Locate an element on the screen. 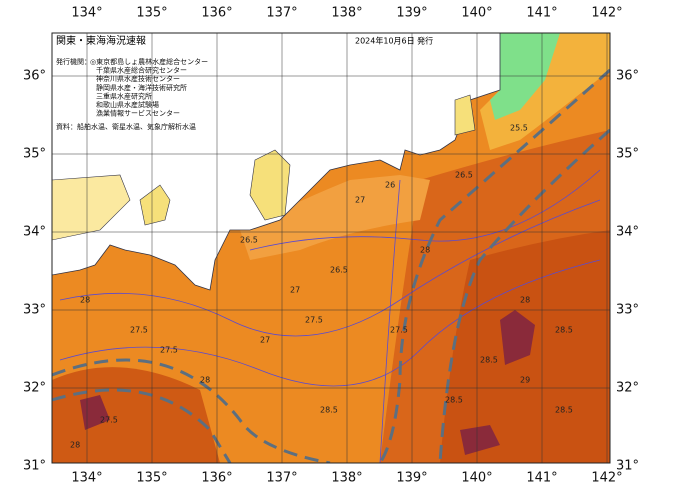 This screenshot has width=700, height=499. lon-label-bottom: 136° is located at coordinates (216, 478).